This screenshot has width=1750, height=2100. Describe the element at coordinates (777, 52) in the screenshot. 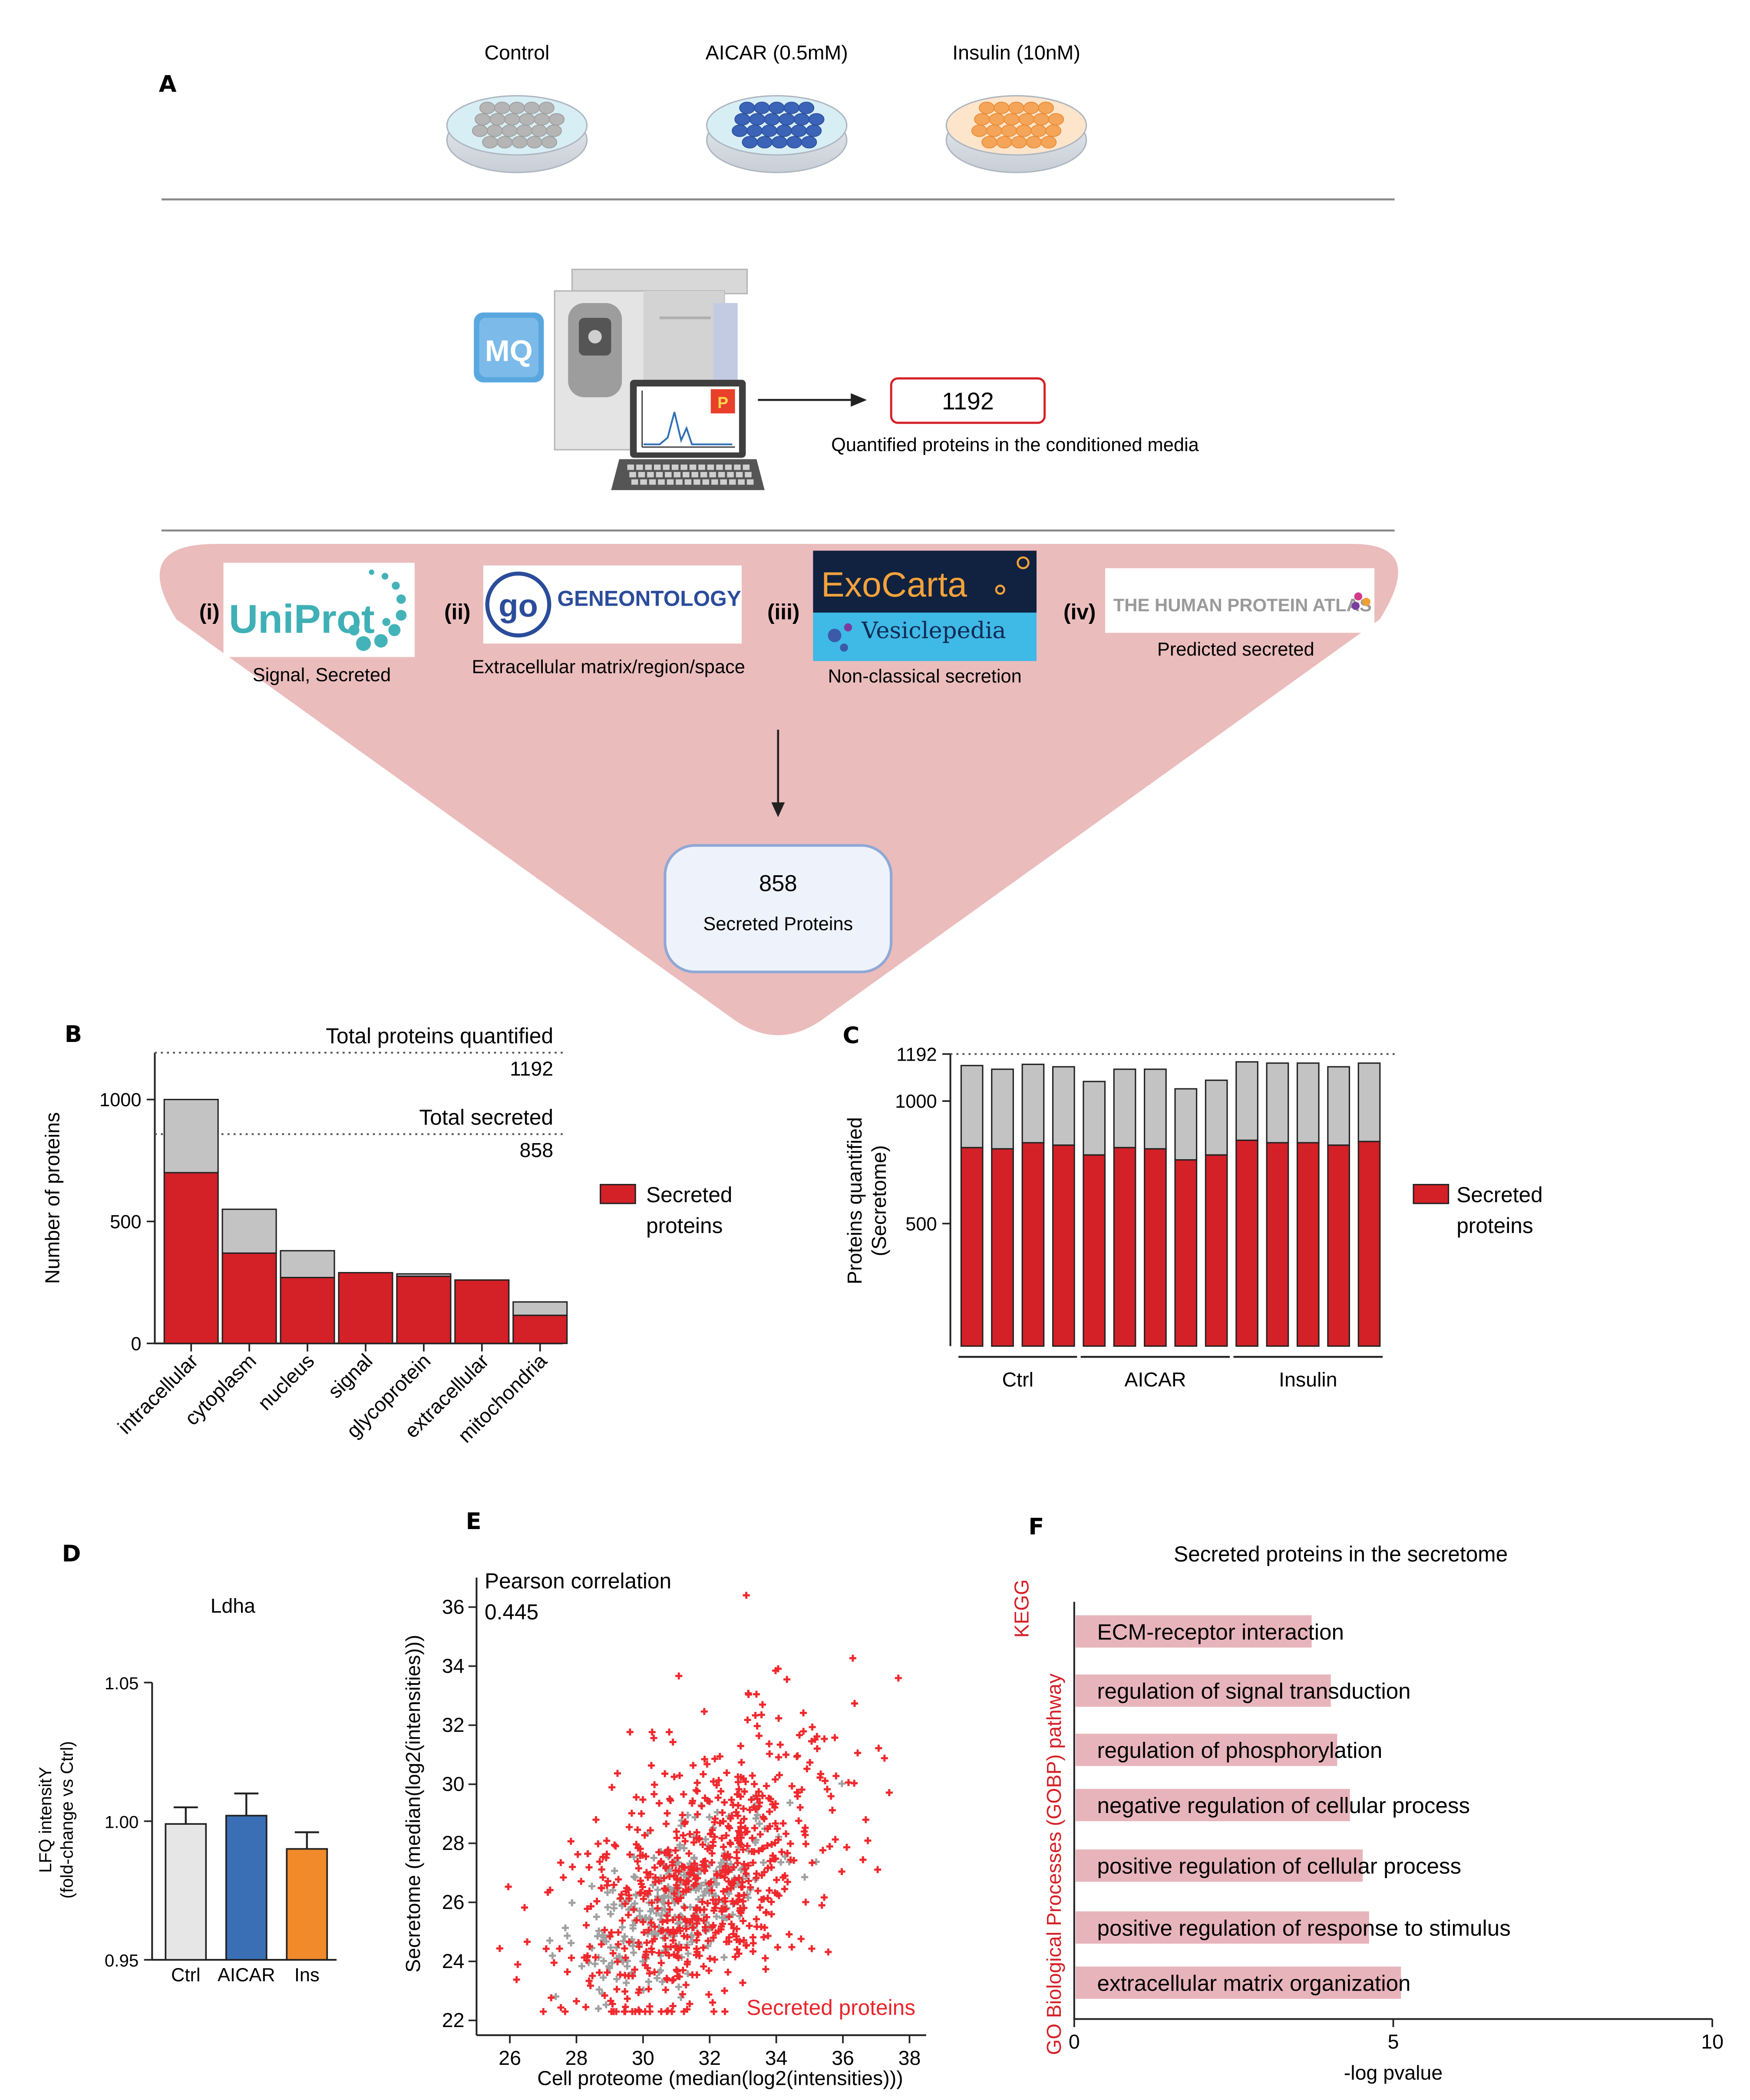

I see `condition-label-aicar: AICAR (0.5mM)` at that location.